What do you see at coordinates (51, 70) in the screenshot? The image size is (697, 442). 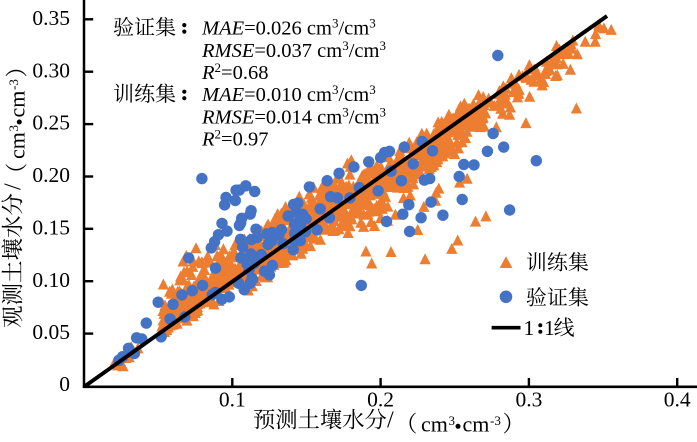 I see `svg-text: 0.30` at bounding box center [51, 70].